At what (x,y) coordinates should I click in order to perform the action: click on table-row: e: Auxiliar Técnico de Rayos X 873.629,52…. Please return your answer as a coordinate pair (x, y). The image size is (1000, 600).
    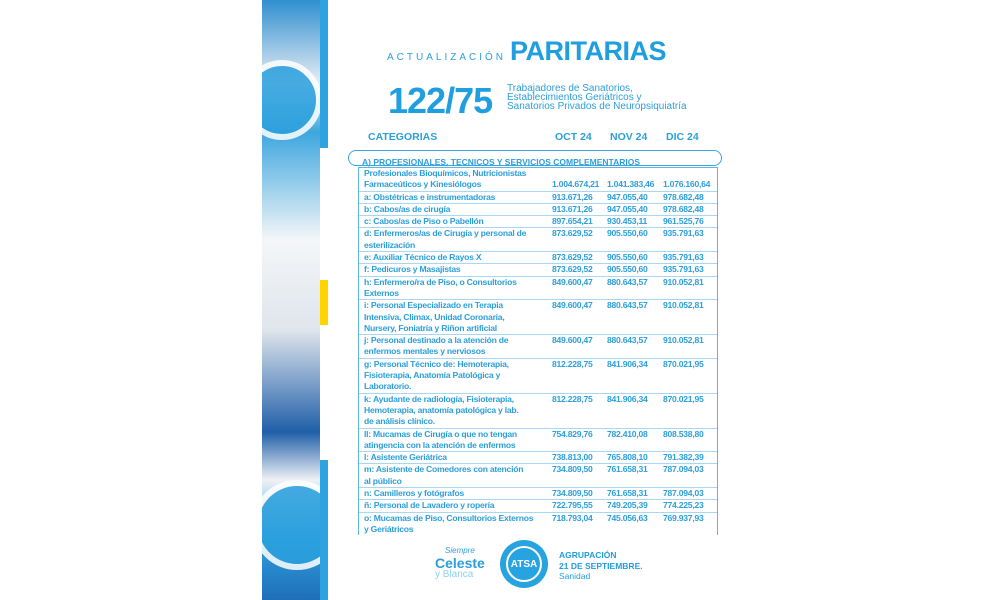
    Looking at the image, I should click on (538, 258).